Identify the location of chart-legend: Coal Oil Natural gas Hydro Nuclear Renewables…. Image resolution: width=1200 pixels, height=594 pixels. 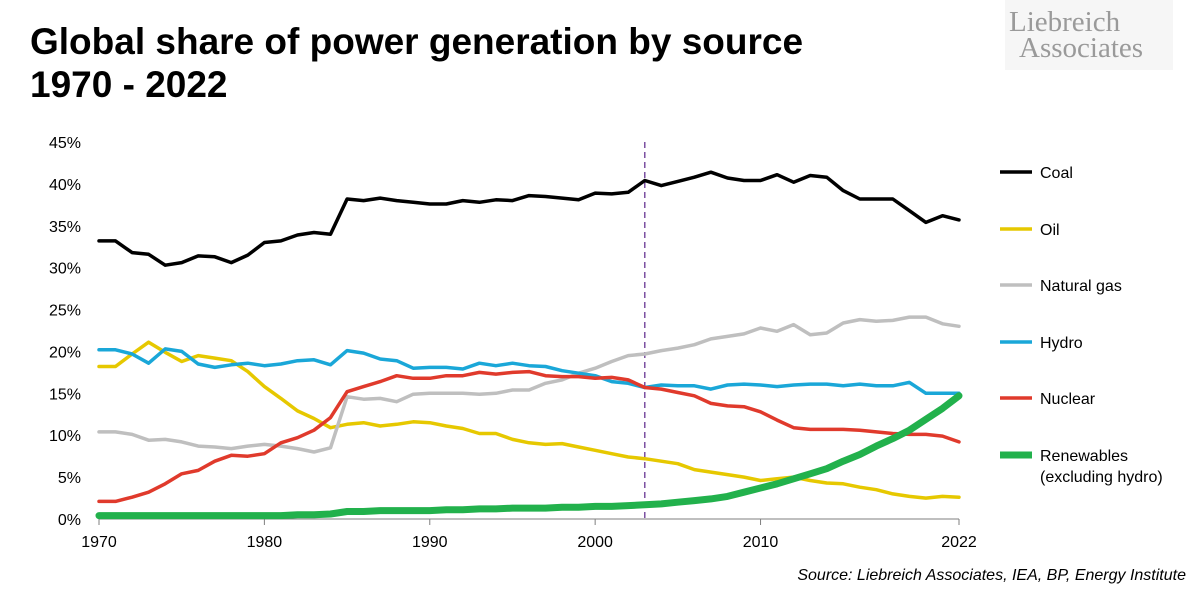
(1081, 325).